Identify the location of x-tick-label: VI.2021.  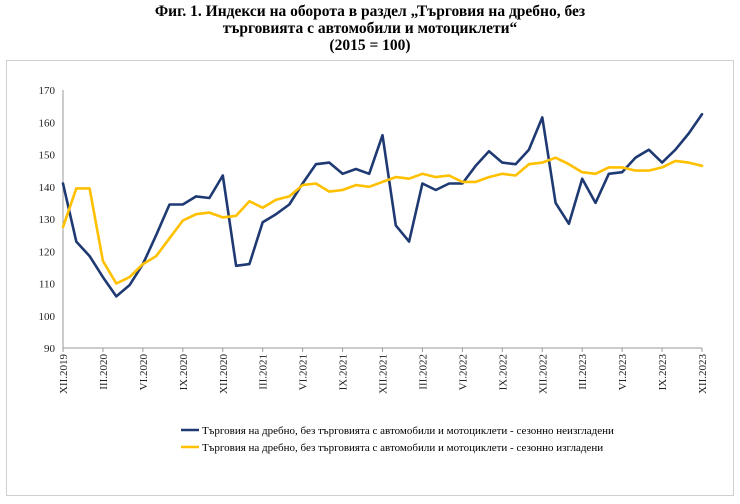
(304, 372).